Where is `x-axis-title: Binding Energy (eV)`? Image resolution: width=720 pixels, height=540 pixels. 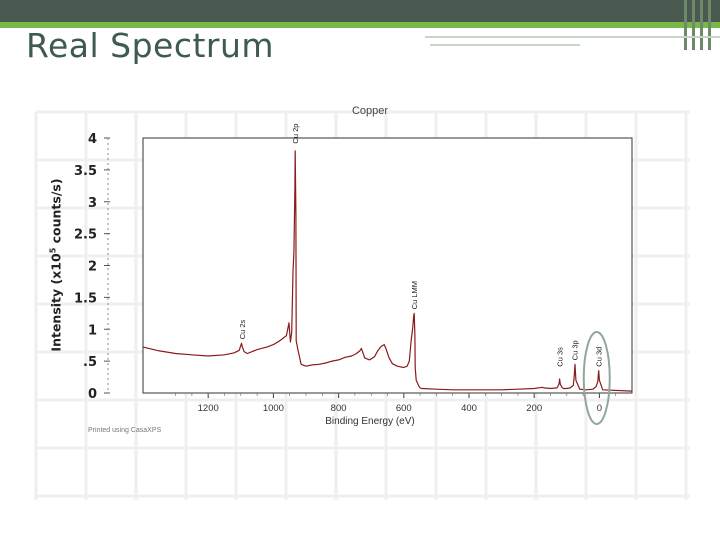 x-axis-title: Binding Energy (eV) is located at coordinates (370, 421).